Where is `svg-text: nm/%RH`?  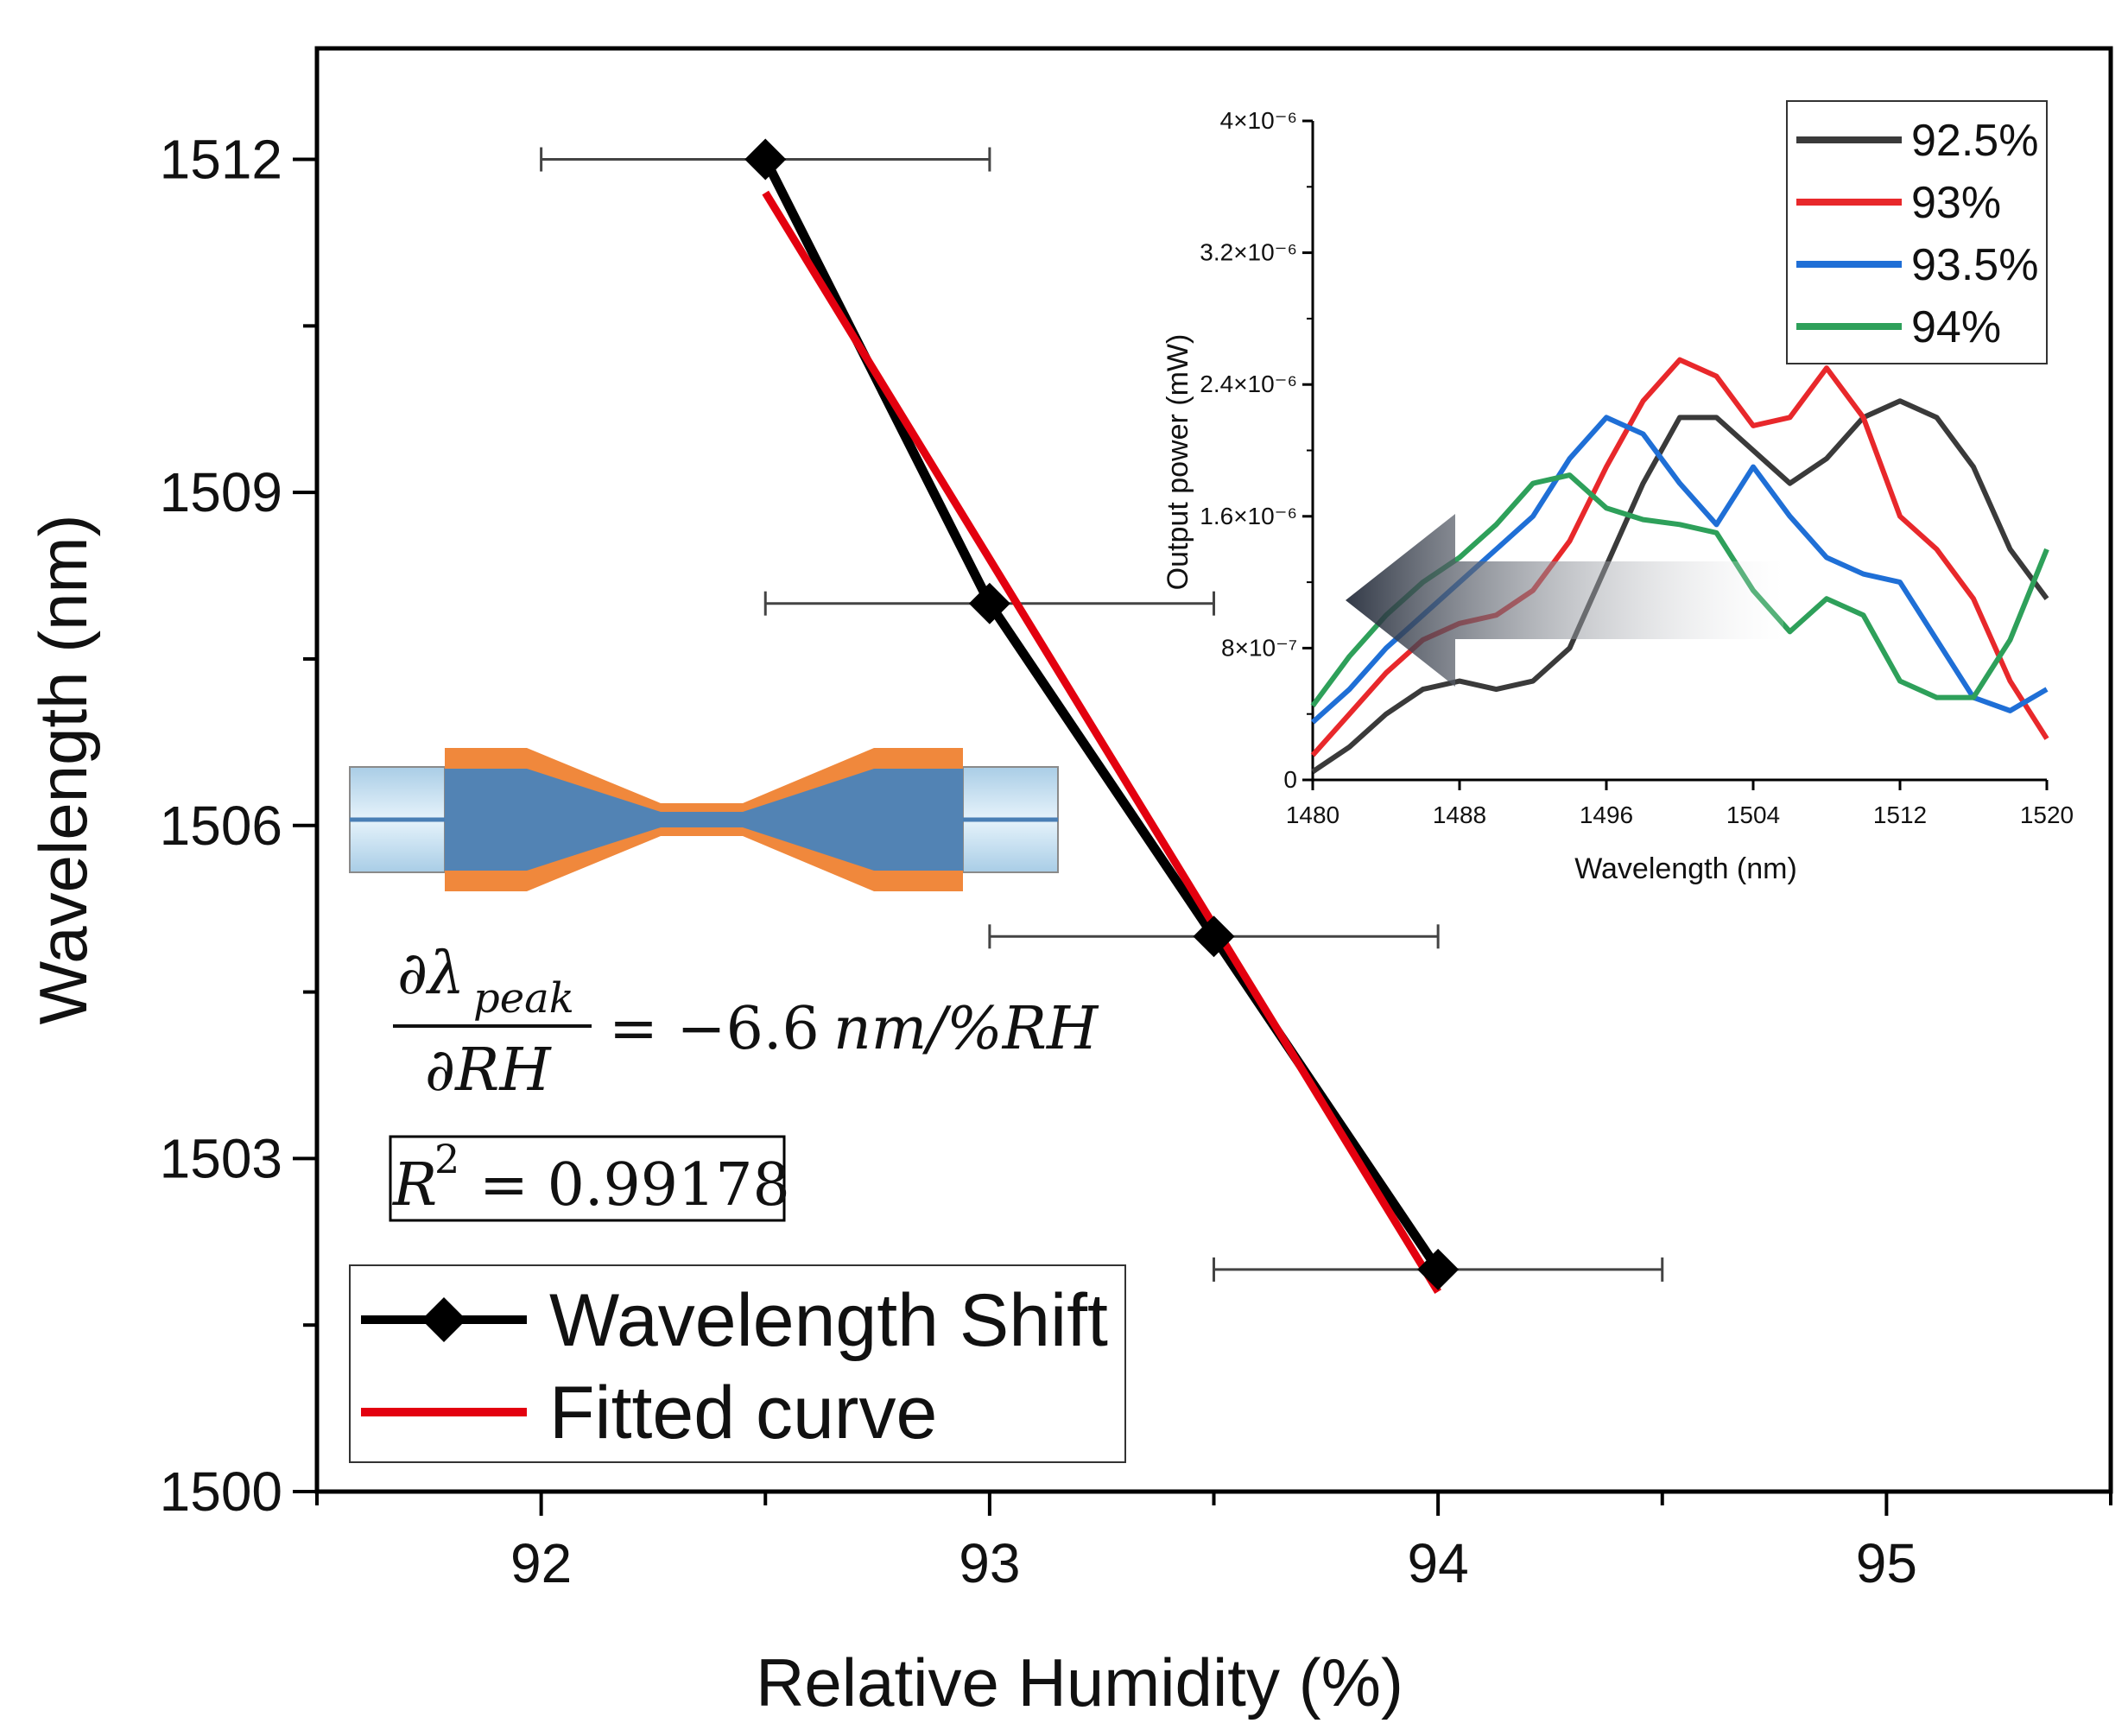
svg-text: nm/%RH is located at coordinates (966, 1029).